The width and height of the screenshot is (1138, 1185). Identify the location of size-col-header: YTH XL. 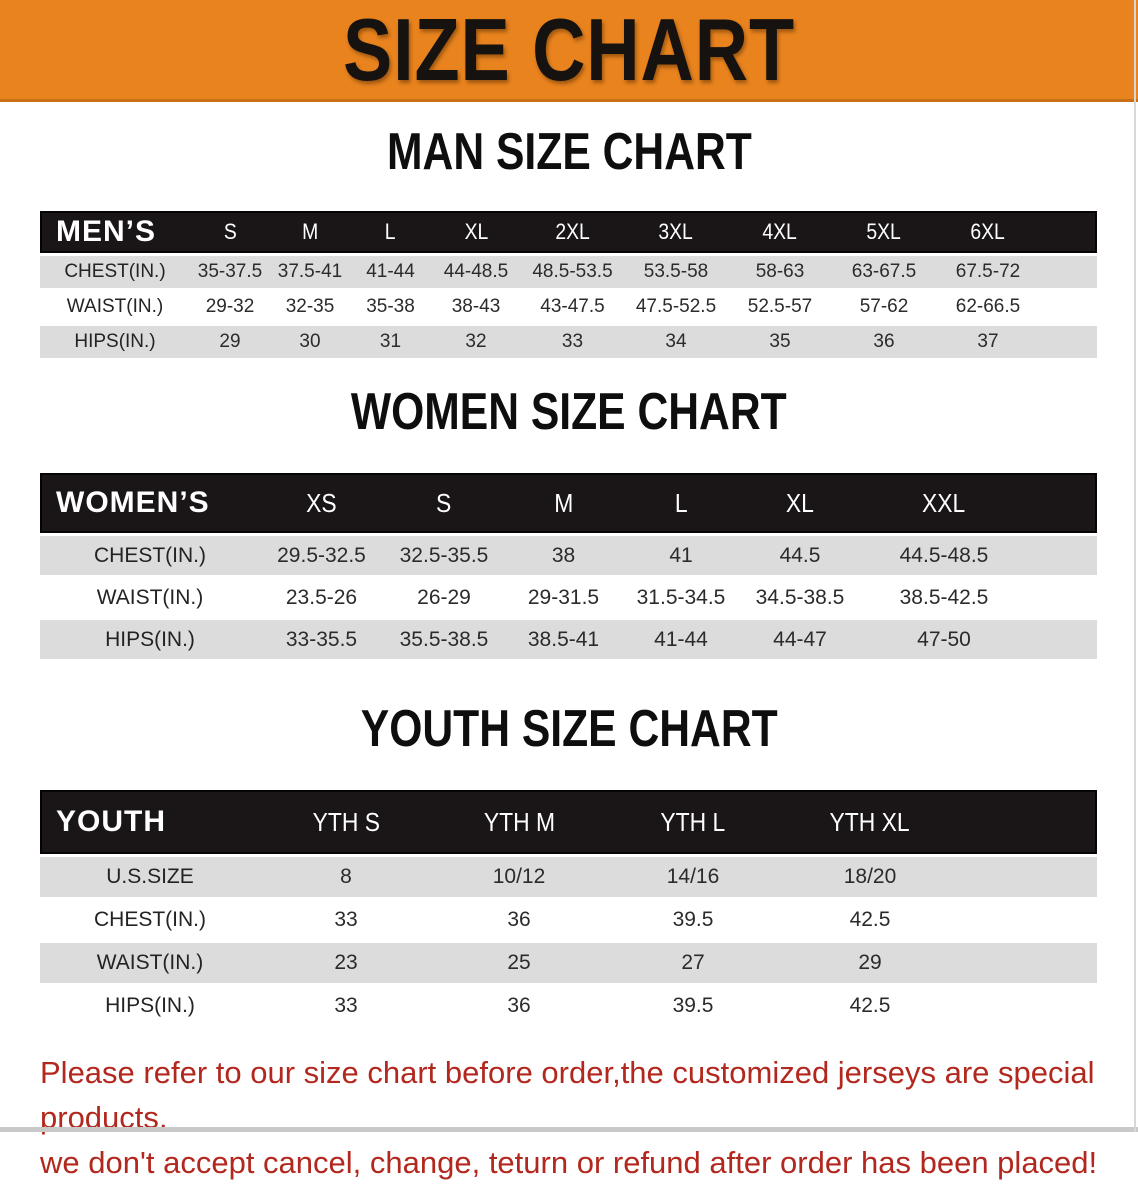
(870, 822).